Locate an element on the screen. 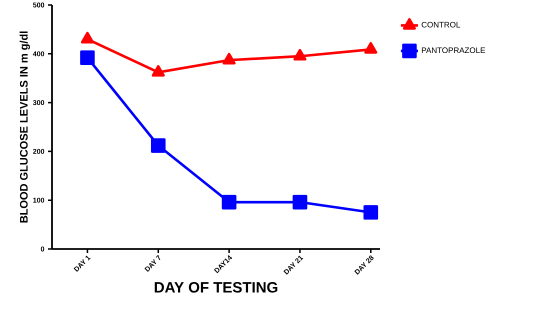  legend-label: CONTROL is located at coordinates (441, 25).